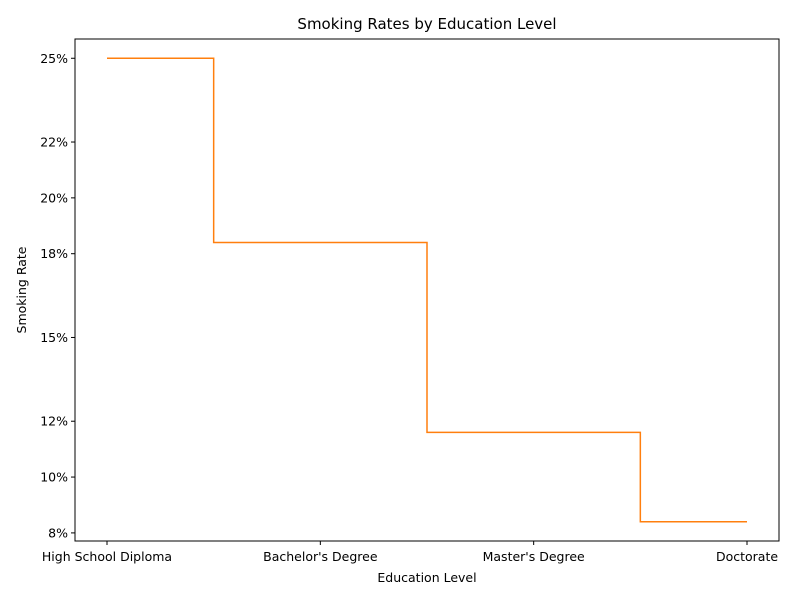 This screenshot has width=800, height=600. Describe the element at coordinates (534, 556) in the screenshot. I see `x-tick-label: Master's Degree` at that location.